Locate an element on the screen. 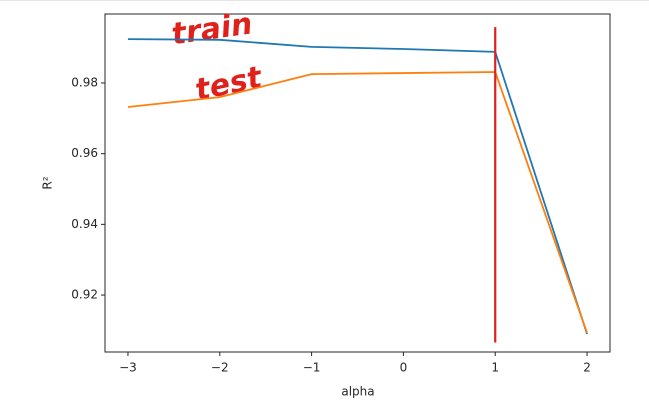 The height and width of the screenshot is (409, 649). y-tick-label: 0.96 is located at coordinates (84, 153).